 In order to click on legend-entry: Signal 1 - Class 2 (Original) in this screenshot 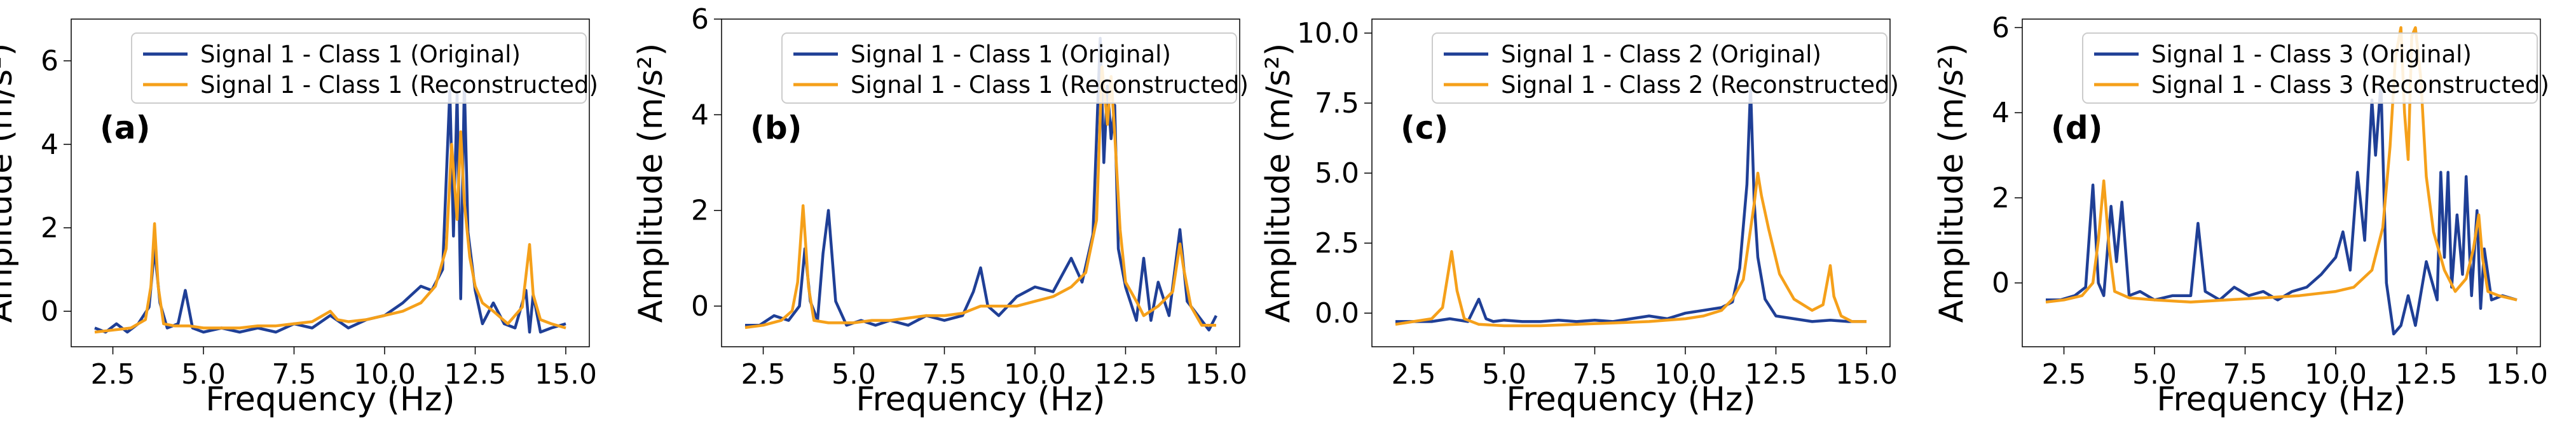, I will do `click(1661, 54)`.